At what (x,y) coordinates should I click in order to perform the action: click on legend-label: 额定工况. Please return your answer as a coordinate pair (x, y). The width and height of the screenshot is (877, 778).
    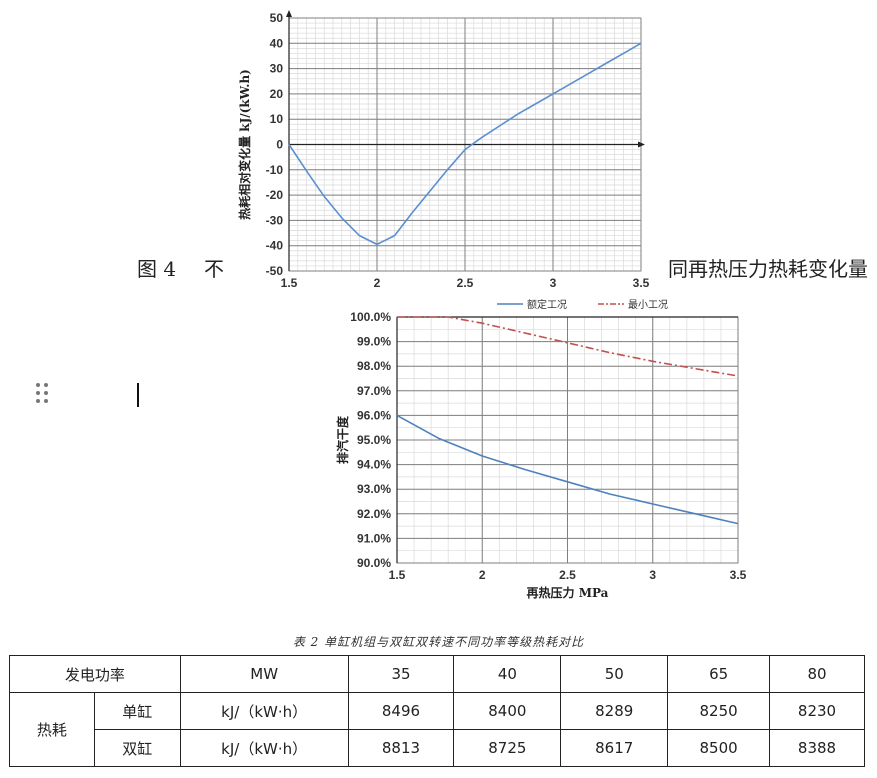
    Looking at the image, I should click on (547, 304).